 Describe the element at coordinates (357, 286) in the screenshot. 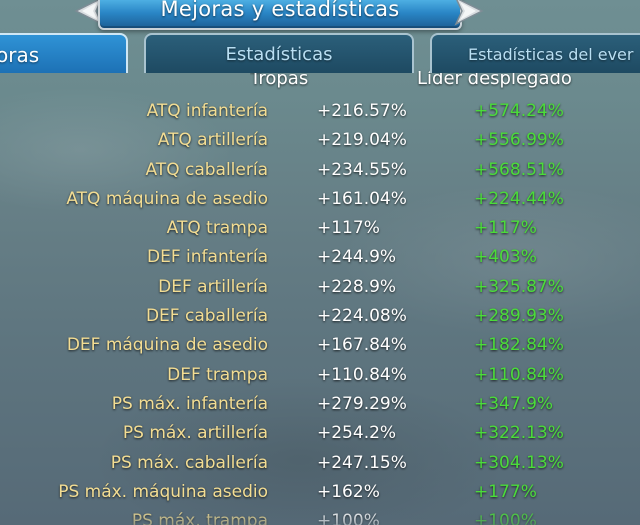

I see `troops-value: +228.9%` at that location.